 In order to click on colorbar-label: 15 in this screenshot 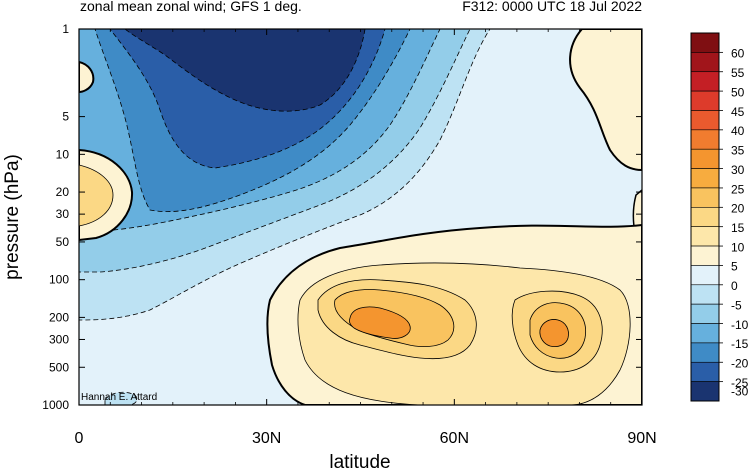, I will do `click(738, 228)`.